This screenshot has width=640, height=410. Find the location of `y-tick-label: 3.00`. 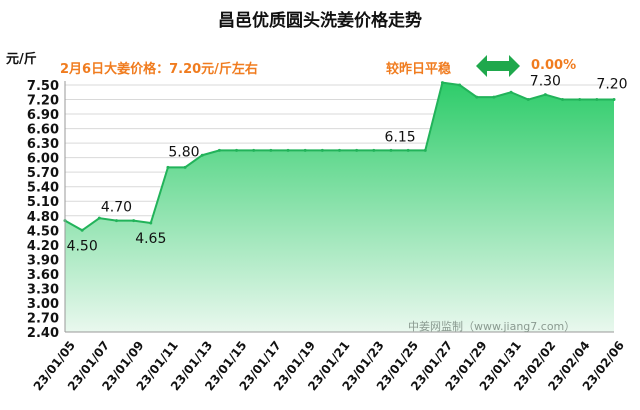

y-tick-label: 3.00 is located at coordinates (43, 304).